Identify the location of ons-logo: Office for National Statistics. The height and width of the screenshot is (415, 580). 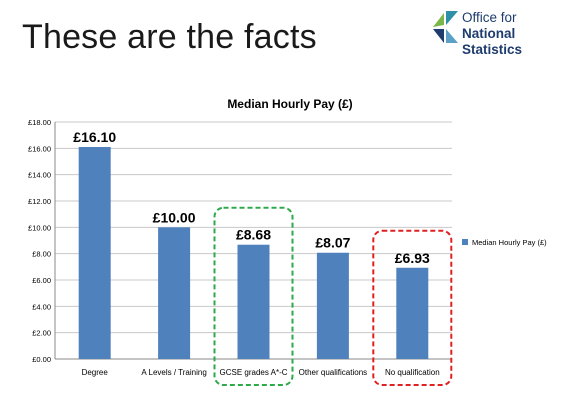
(502, 33).